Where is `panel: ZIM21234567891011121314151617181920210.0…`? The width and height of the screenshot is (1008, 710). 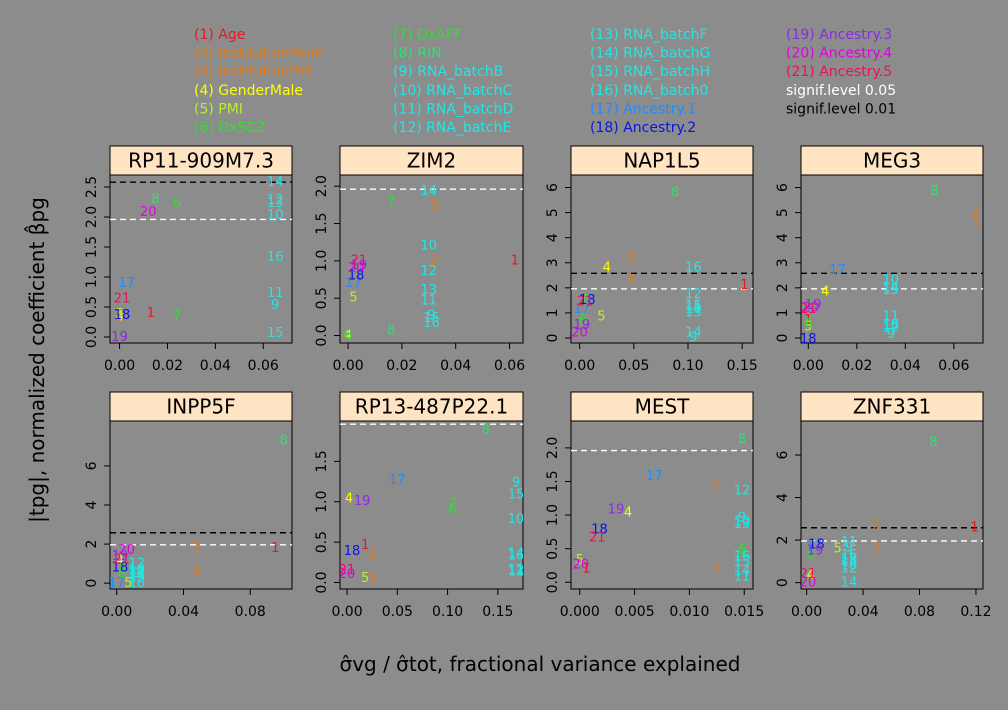
panel: ZIM21234567891011121314151617181920210.0… is located at coordinates (419, 259).